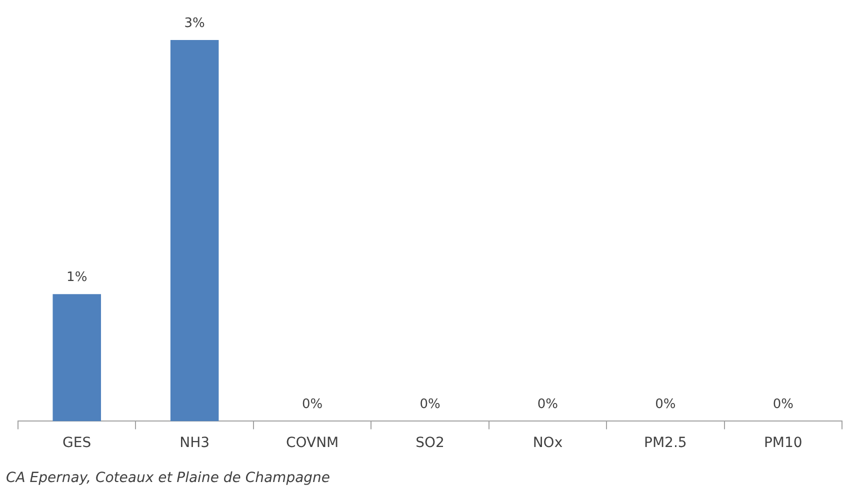  Describe the element at coordinates (195, 443) in the screenshot. I see `x-tick-label: NH3` at that location.